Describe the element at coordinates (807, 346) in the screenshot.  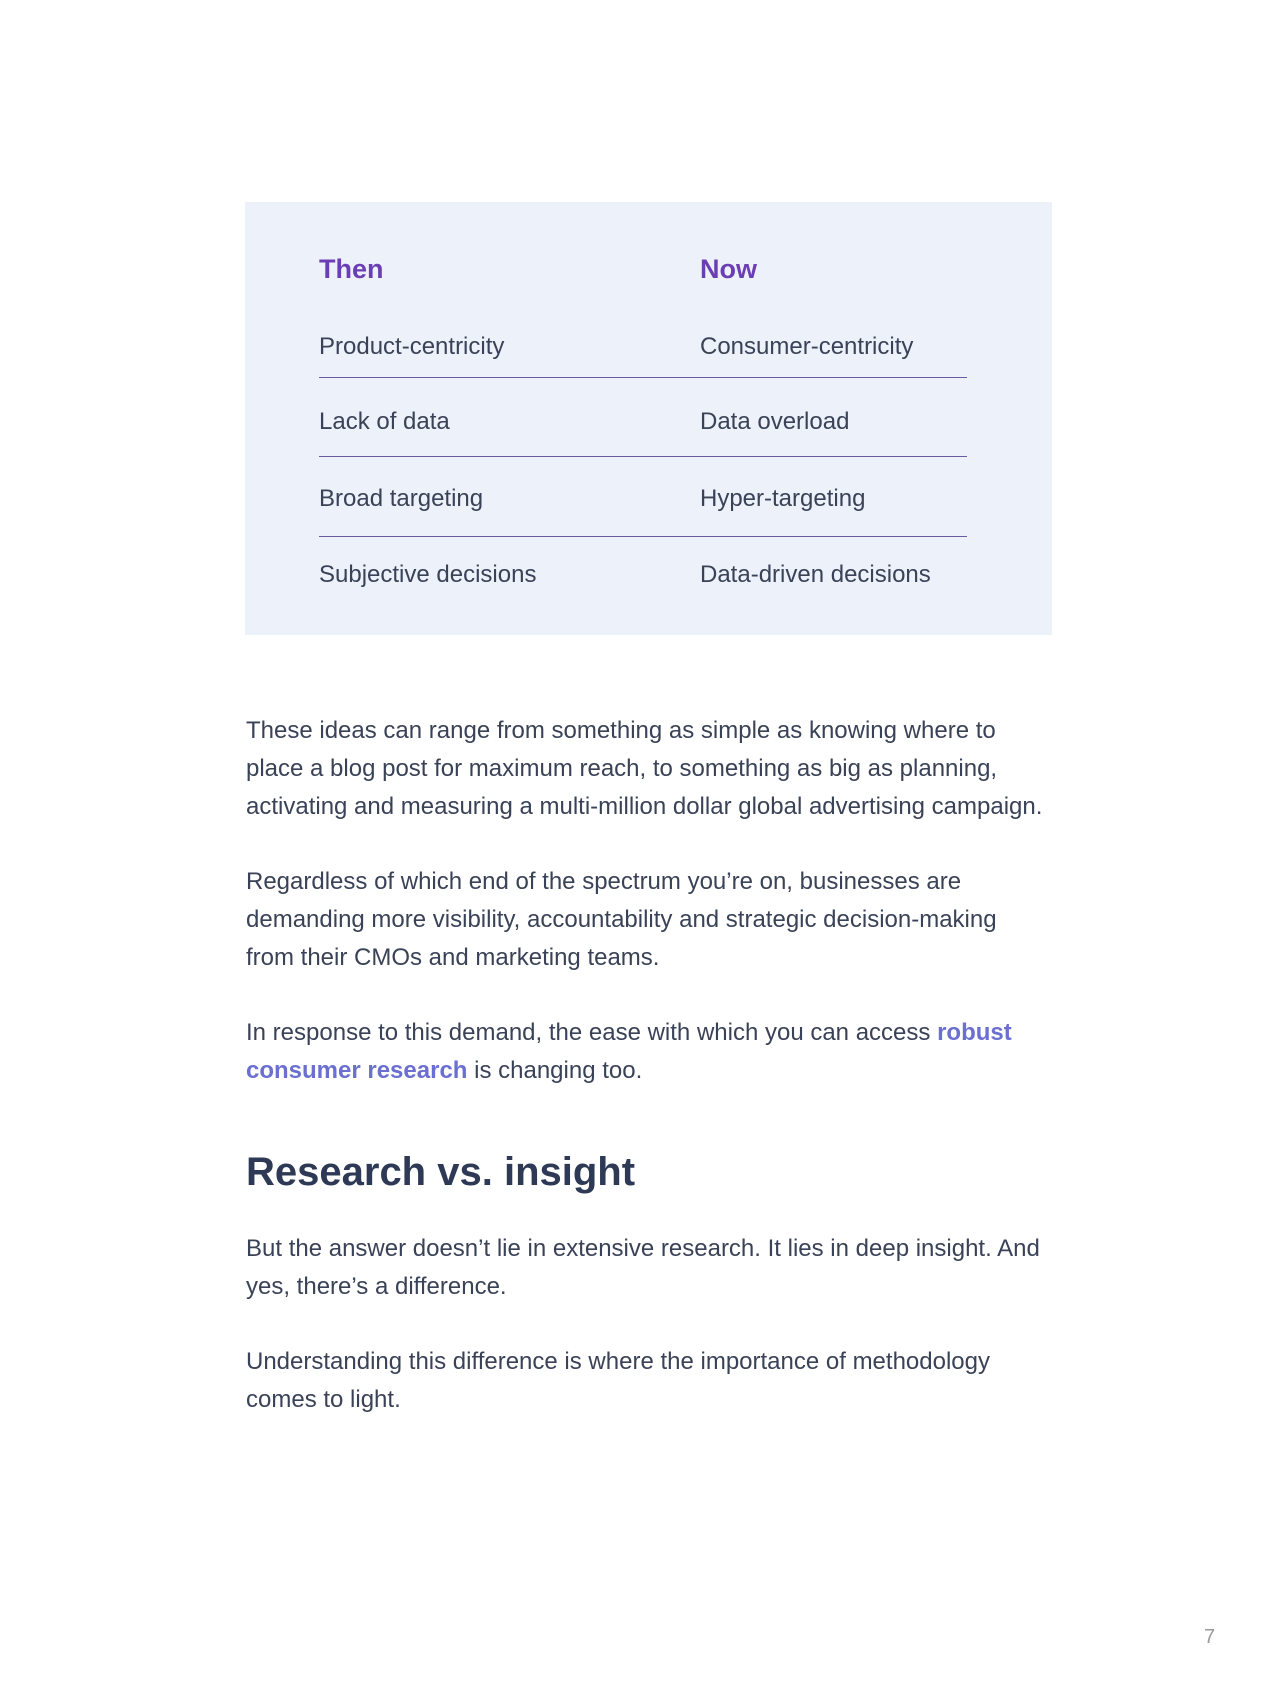
I see `table-cell: Consumer-centricity` at that location.